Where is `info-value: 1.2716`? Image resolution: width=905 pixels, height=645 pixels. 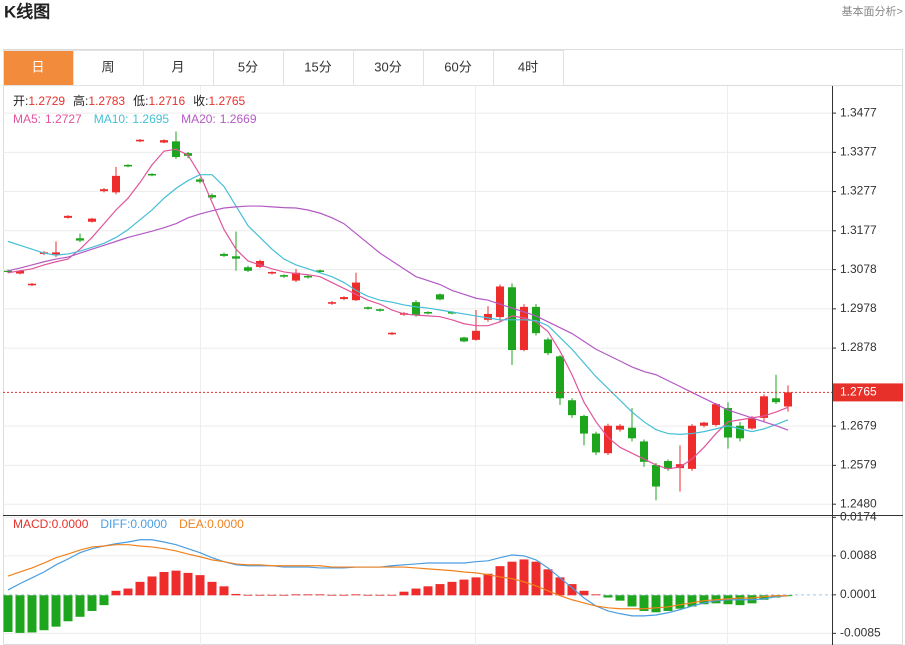
info-value: 1.2716 is located at coordinates (166, 101).